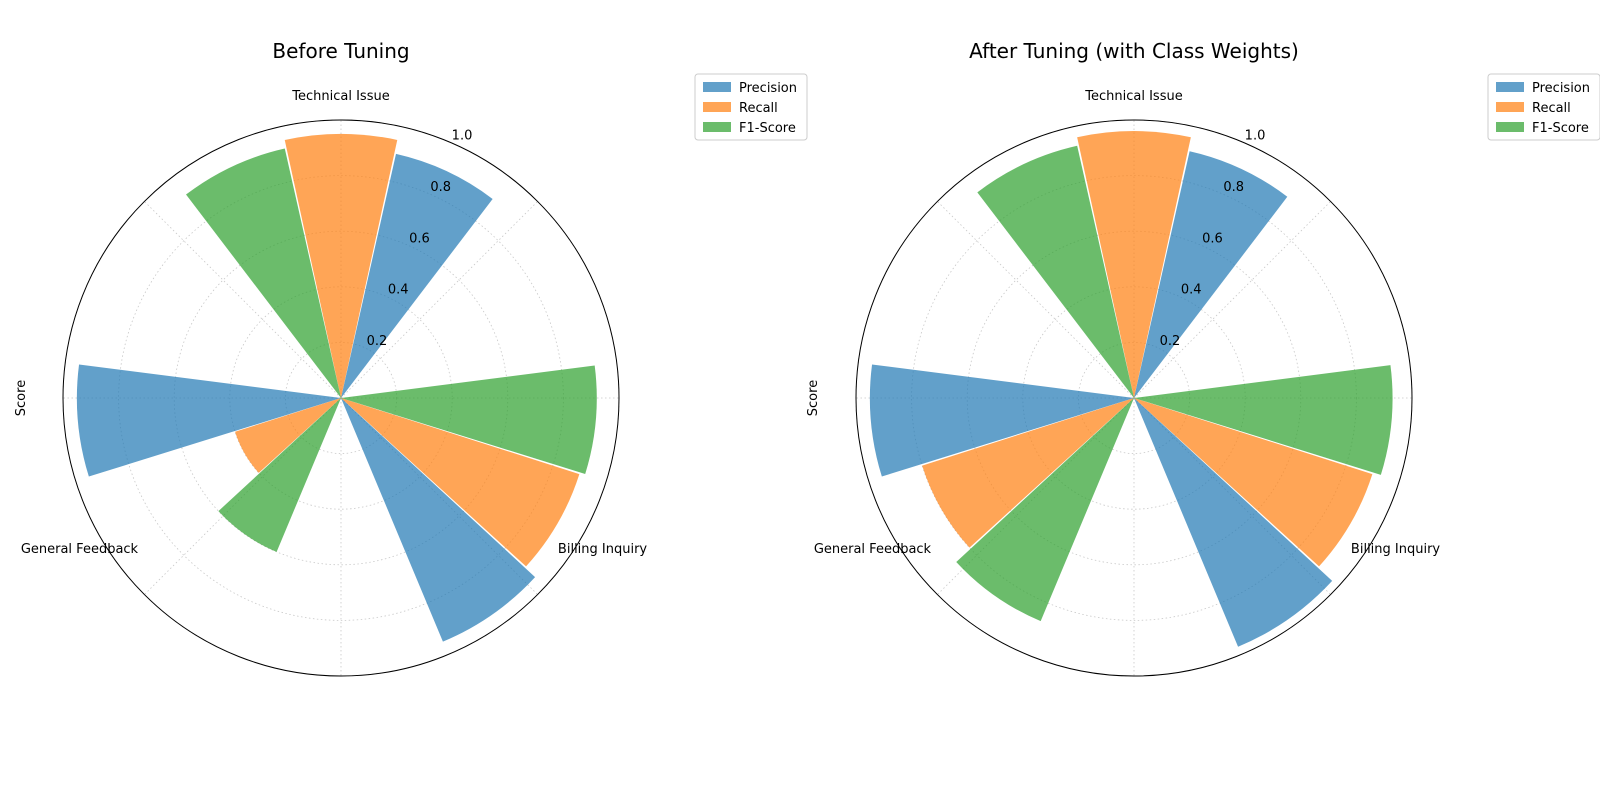 The width and height of the screenshot is (1600, 800). I want to click on chart-title: Before Tuning, so click(340, 51).